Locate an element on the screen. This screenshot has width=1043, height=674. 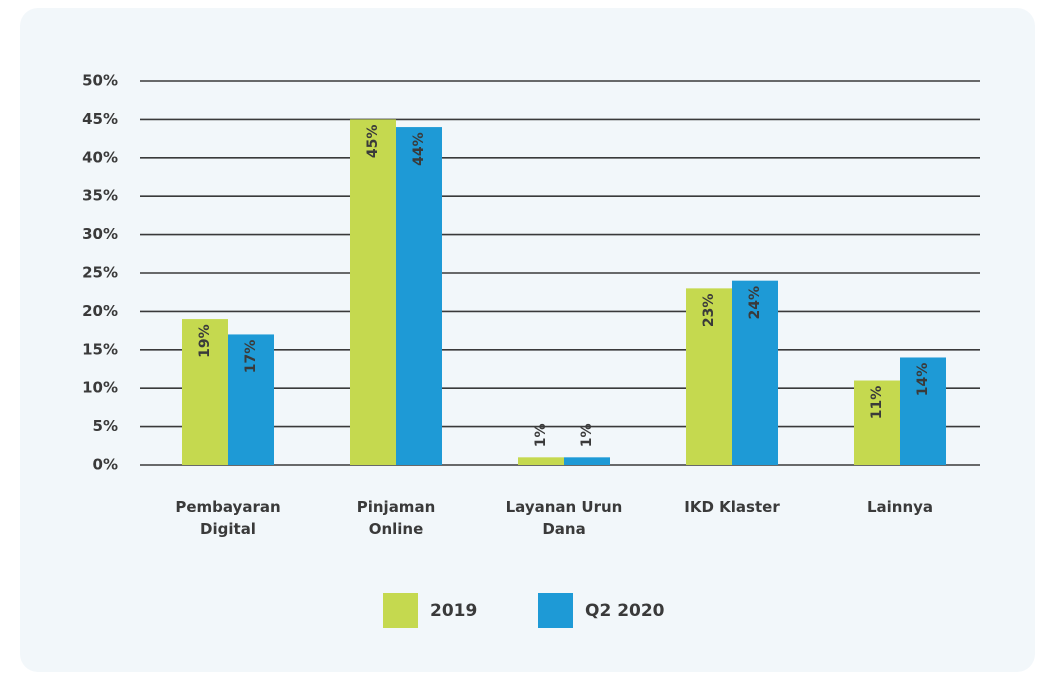
y-tick-label: 35% is located at coordinates (100, 196).